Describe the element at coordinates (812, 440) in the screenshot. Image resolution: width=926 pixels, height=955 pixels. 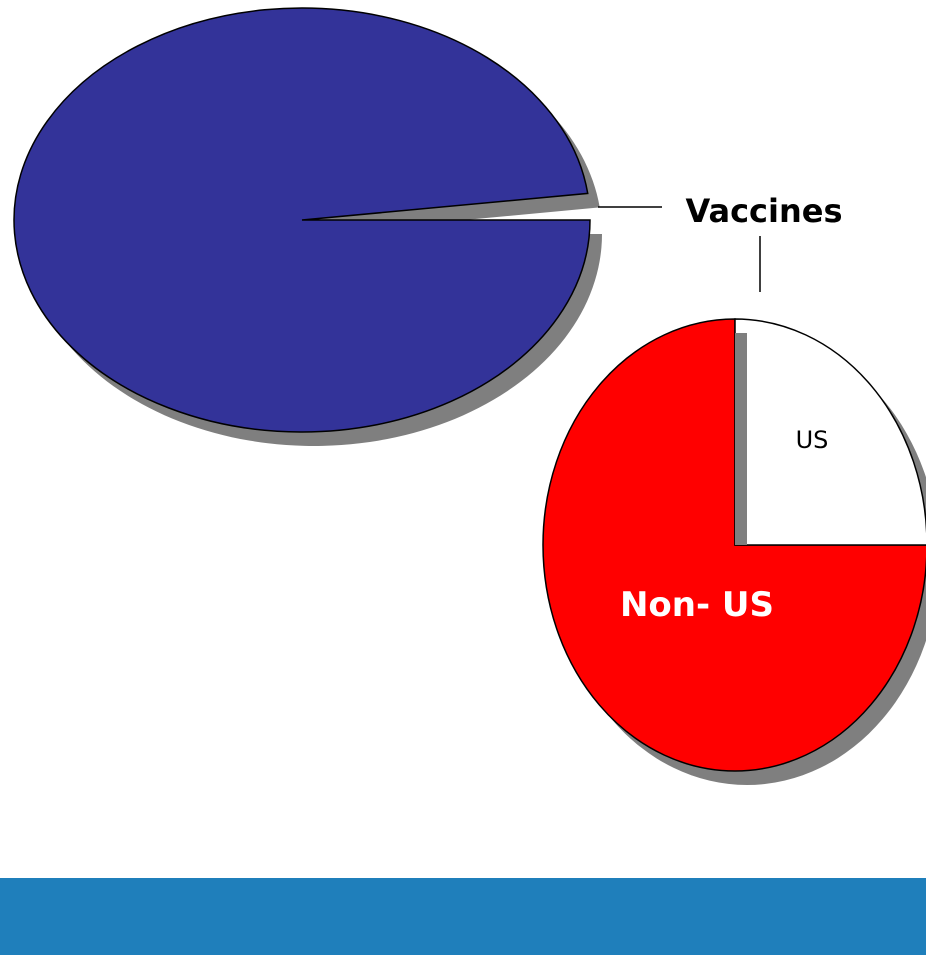
I see `us-slice-label: US` at that location.